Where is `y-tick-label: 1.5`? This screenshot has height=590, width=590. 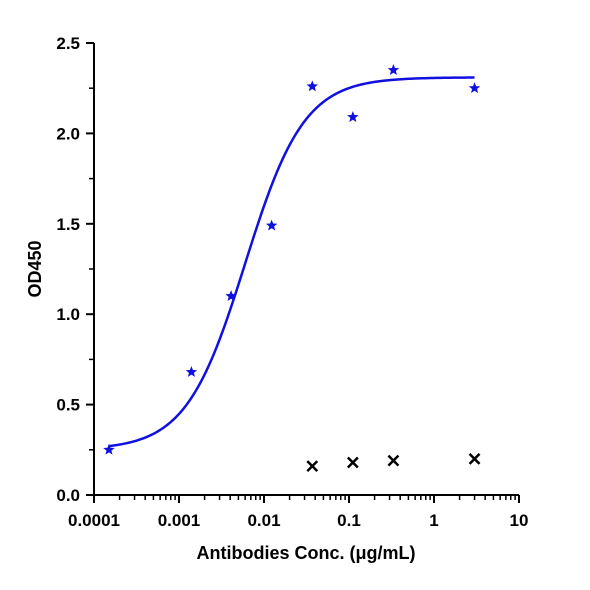 y-tick-label: 1.5 is located at coordinates (68, 224).